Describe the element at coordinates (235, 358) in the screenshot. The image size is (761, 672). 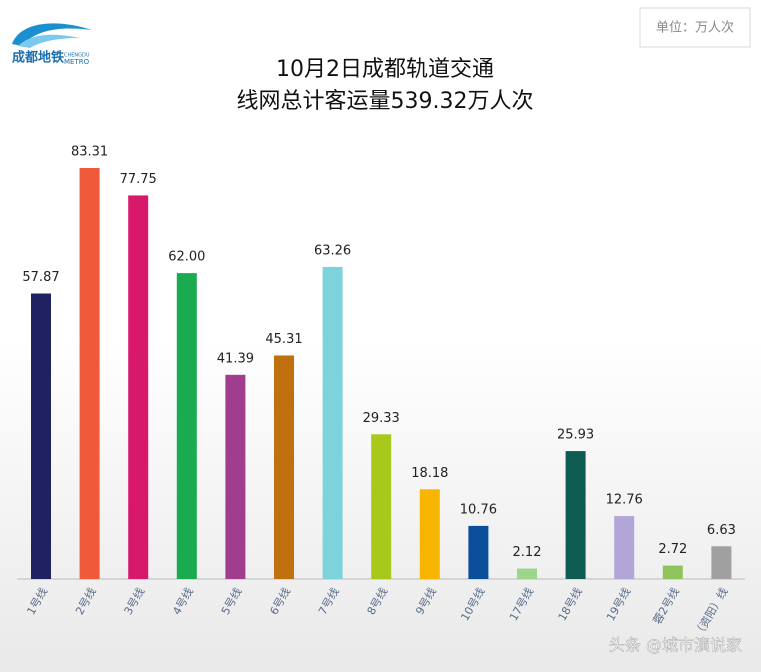
I see `value-label: 41.39` at that location.